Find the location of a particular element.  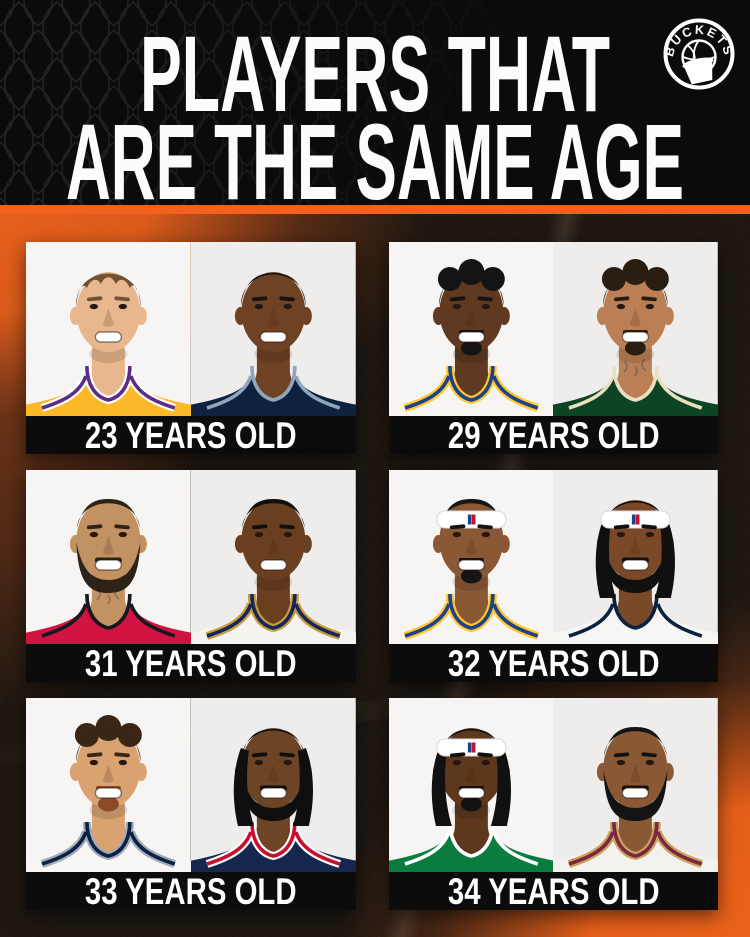

age-label: 34 YEARS OLD is located at coordinates (553, 891).